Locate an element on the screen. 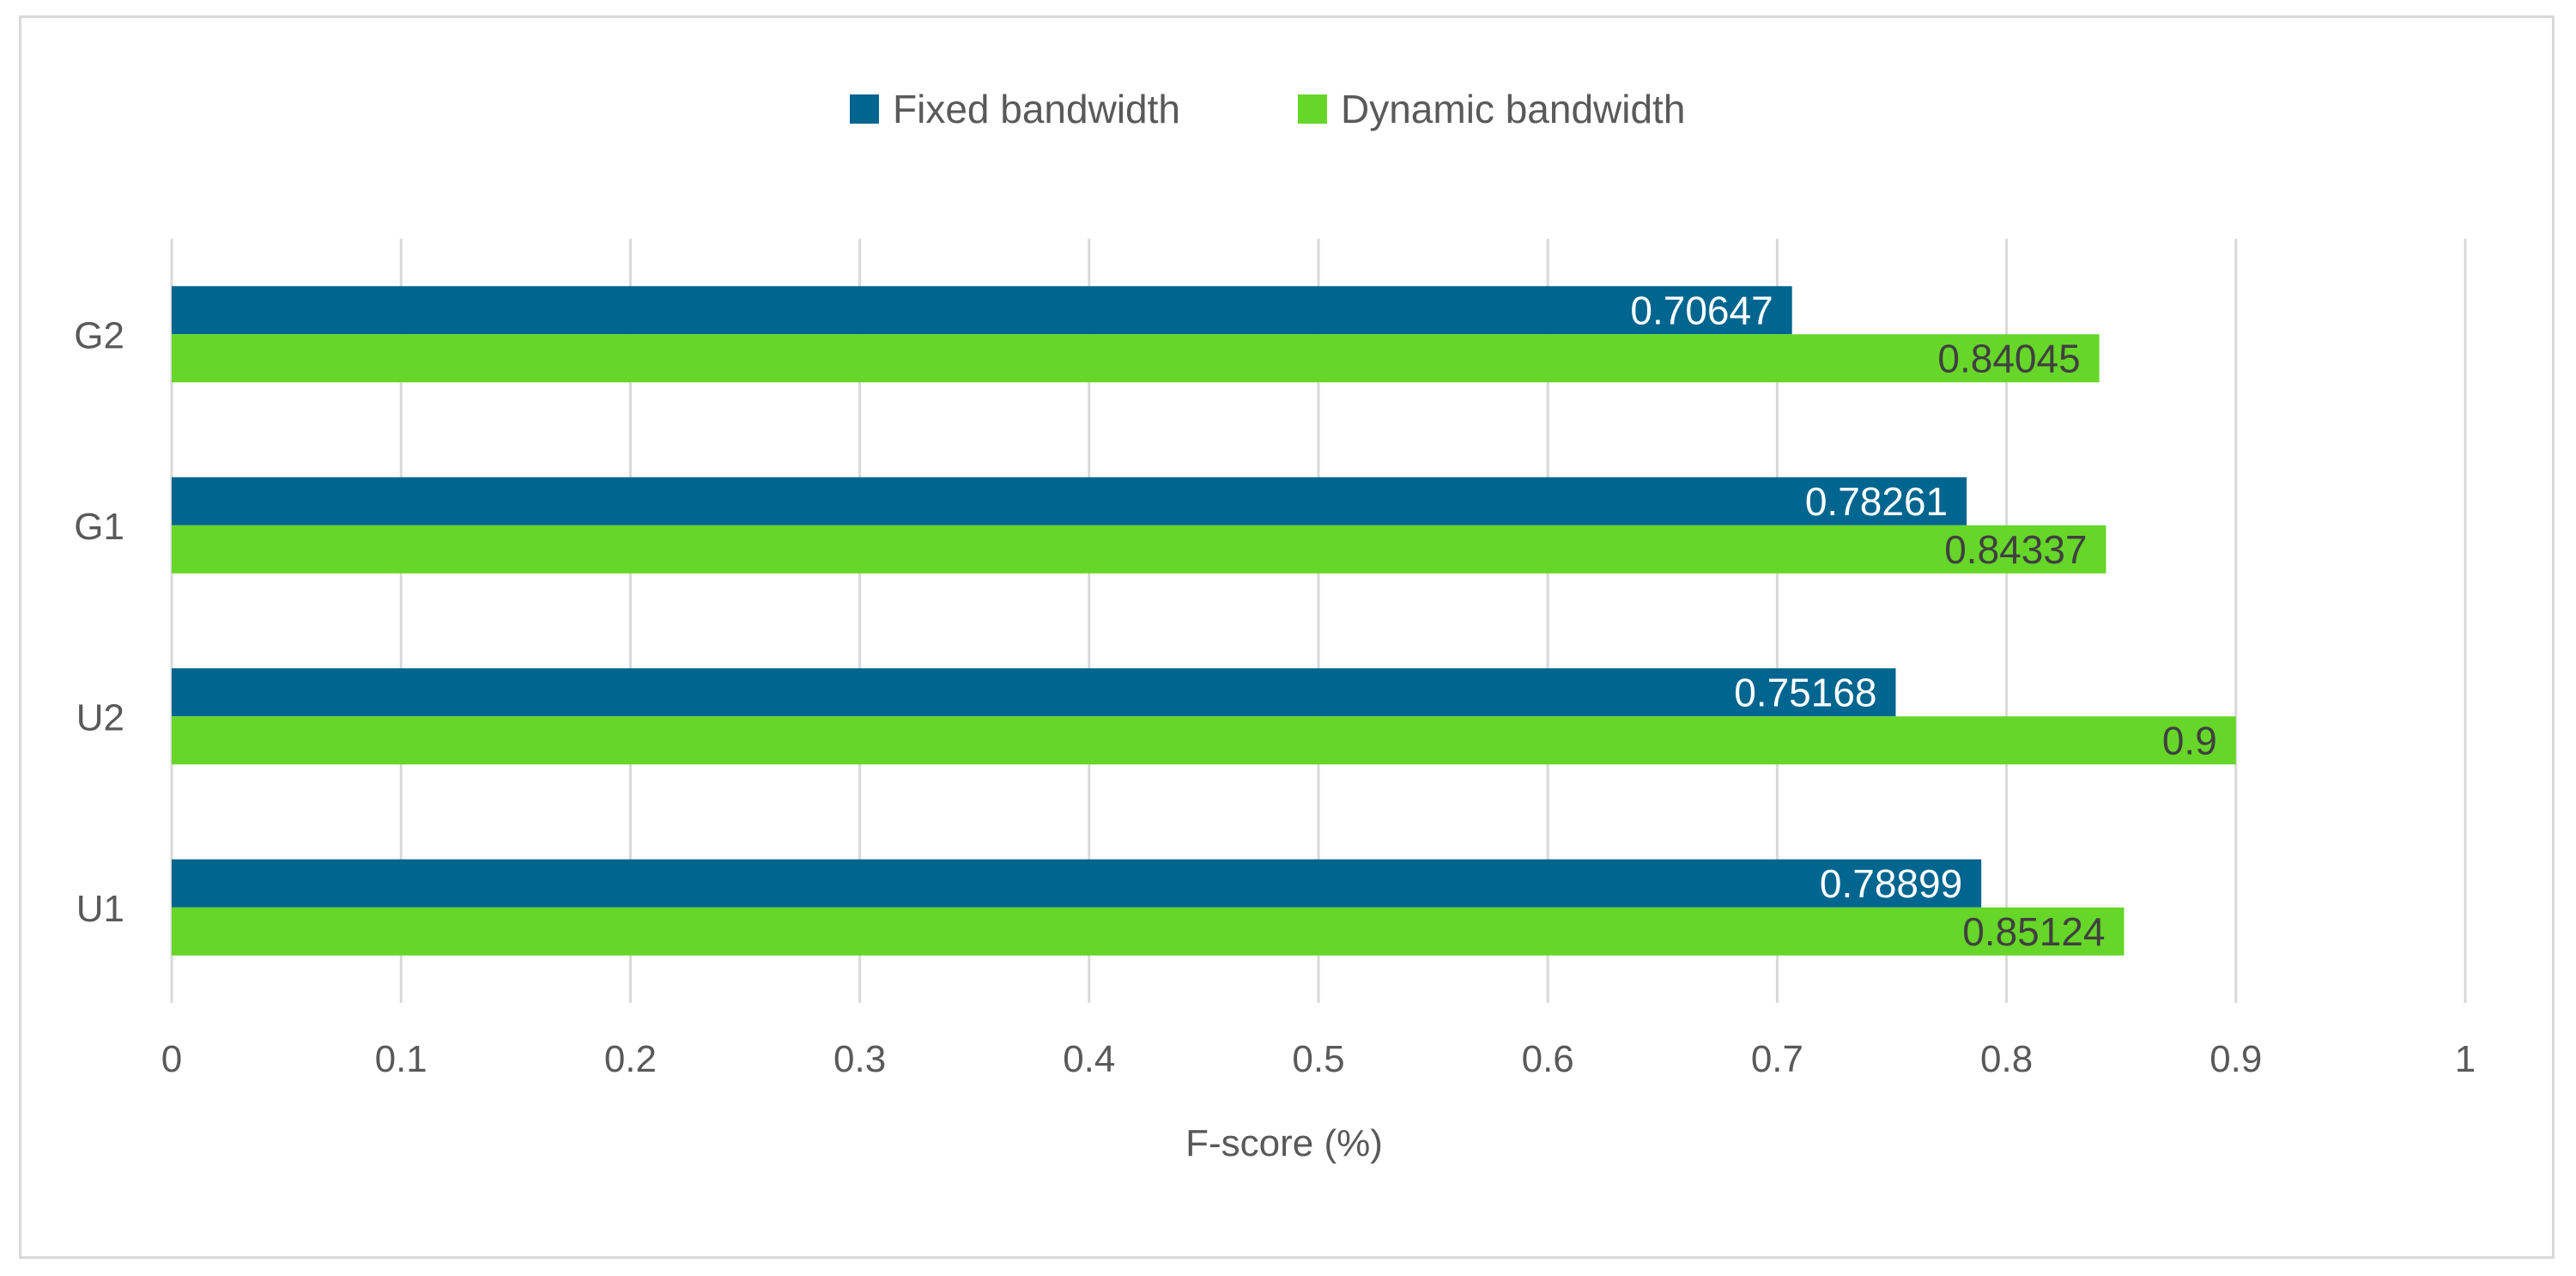  legend: Fixed bandwidth Dynamic bandwidth is located at coordinates (1267, 109).